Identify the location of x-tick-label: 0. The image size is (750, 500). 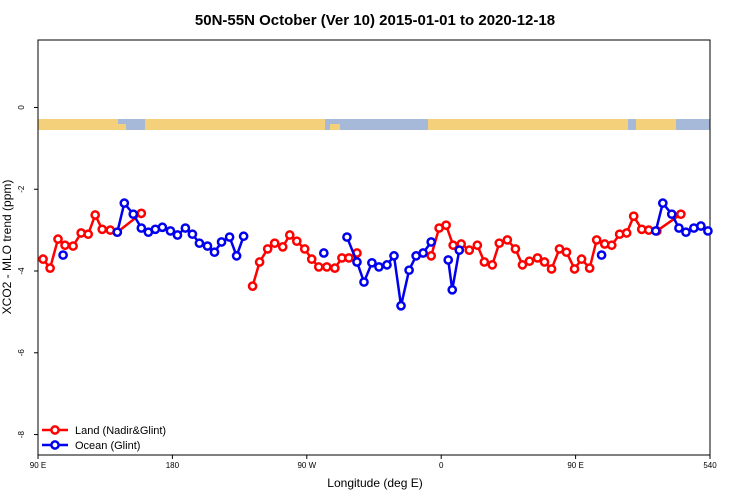
(441, 465).